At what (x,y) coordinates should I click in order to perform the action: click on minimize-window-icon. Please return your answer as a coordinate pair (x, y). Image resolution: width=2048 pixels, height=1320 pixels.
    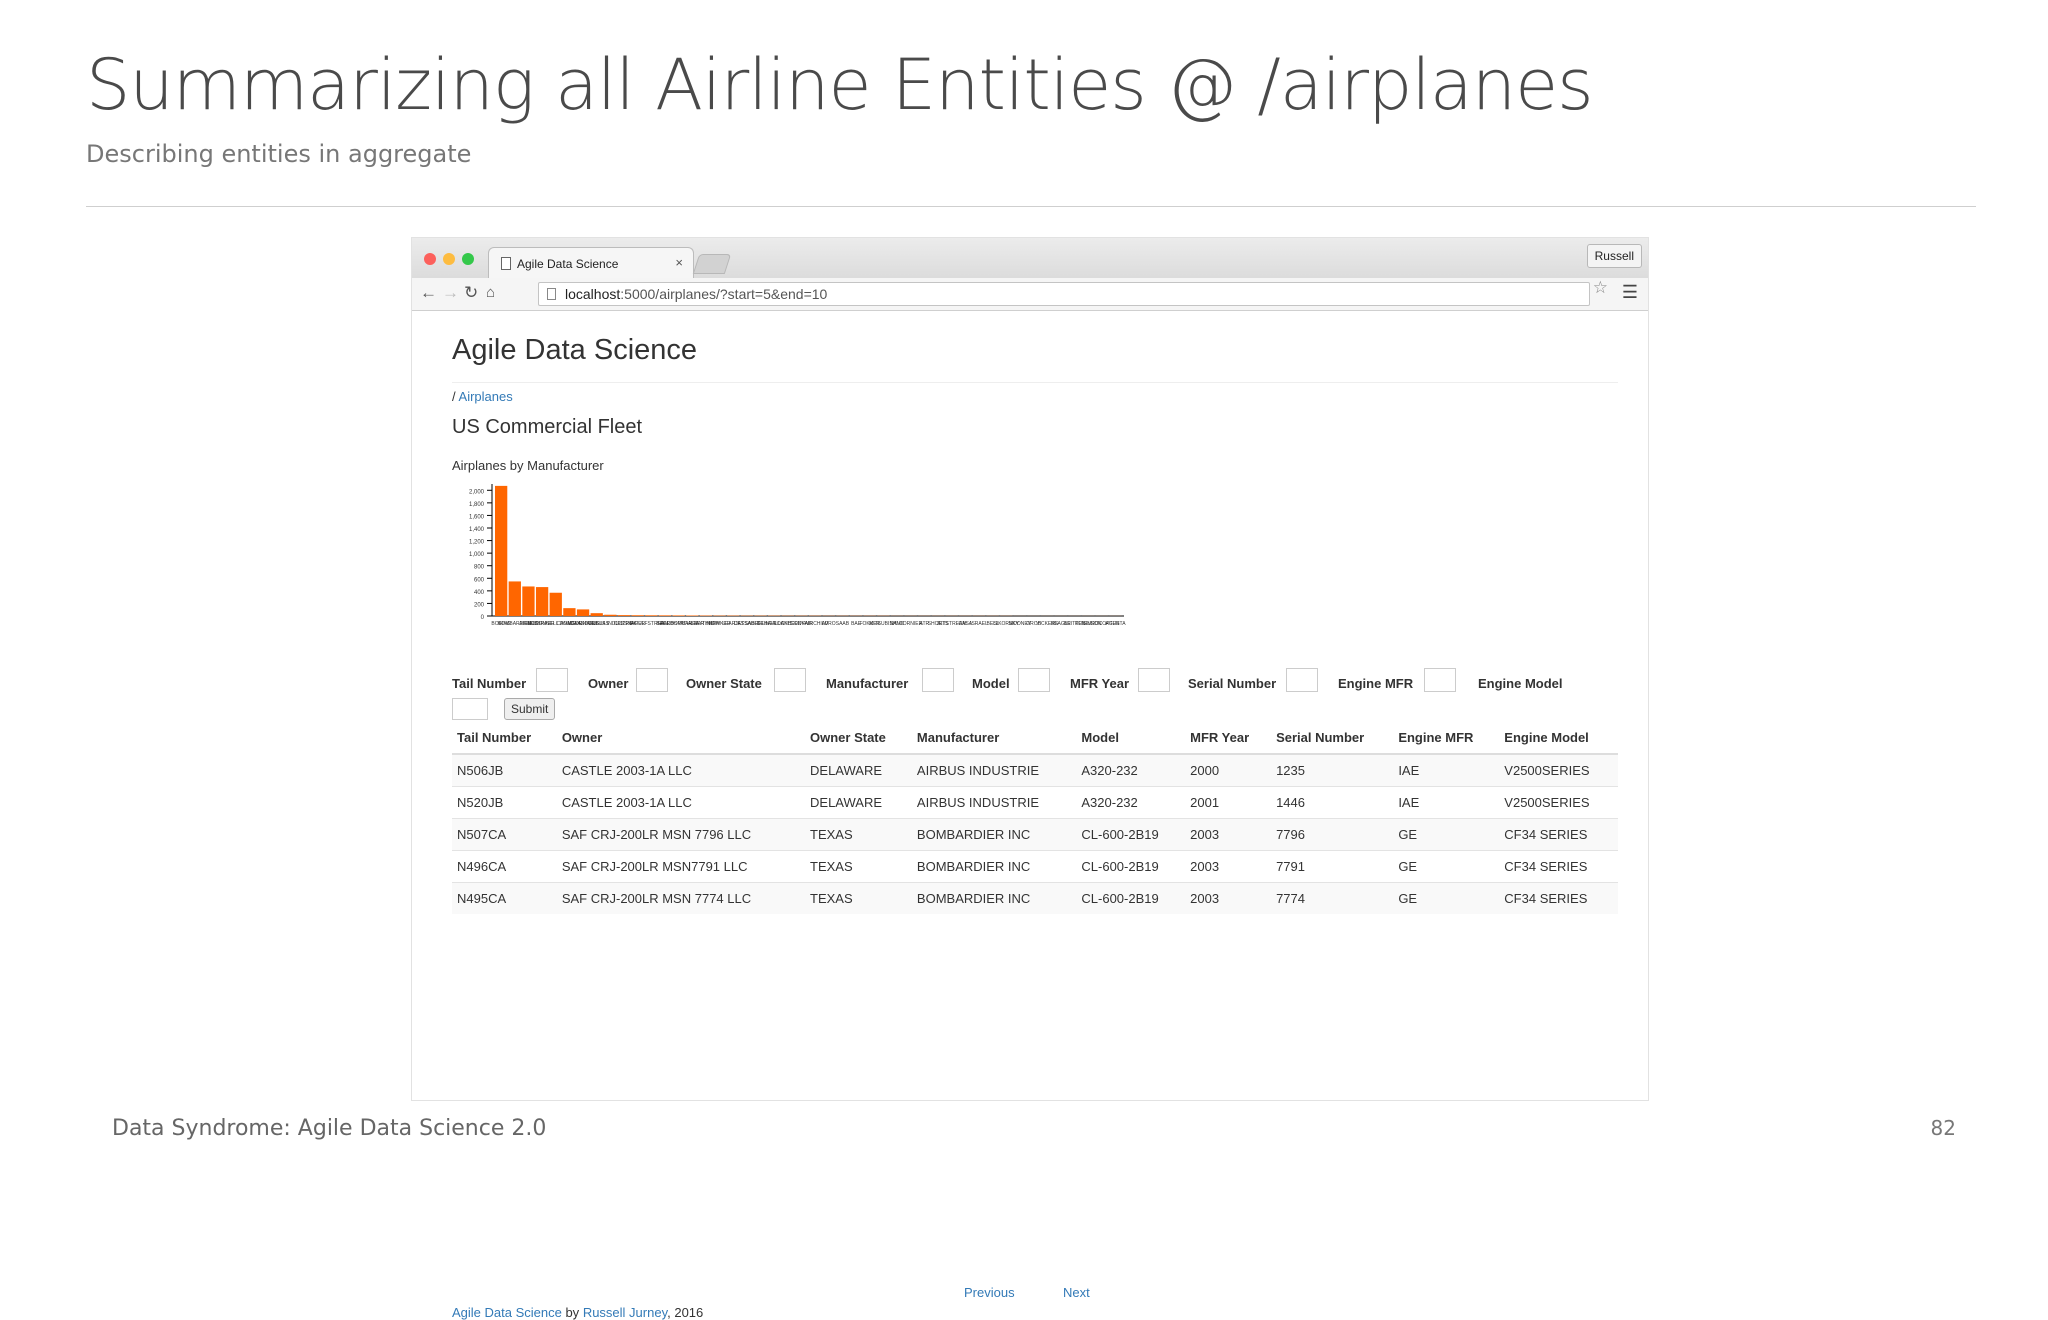
    Looking at the image, I should click on (449, 259).